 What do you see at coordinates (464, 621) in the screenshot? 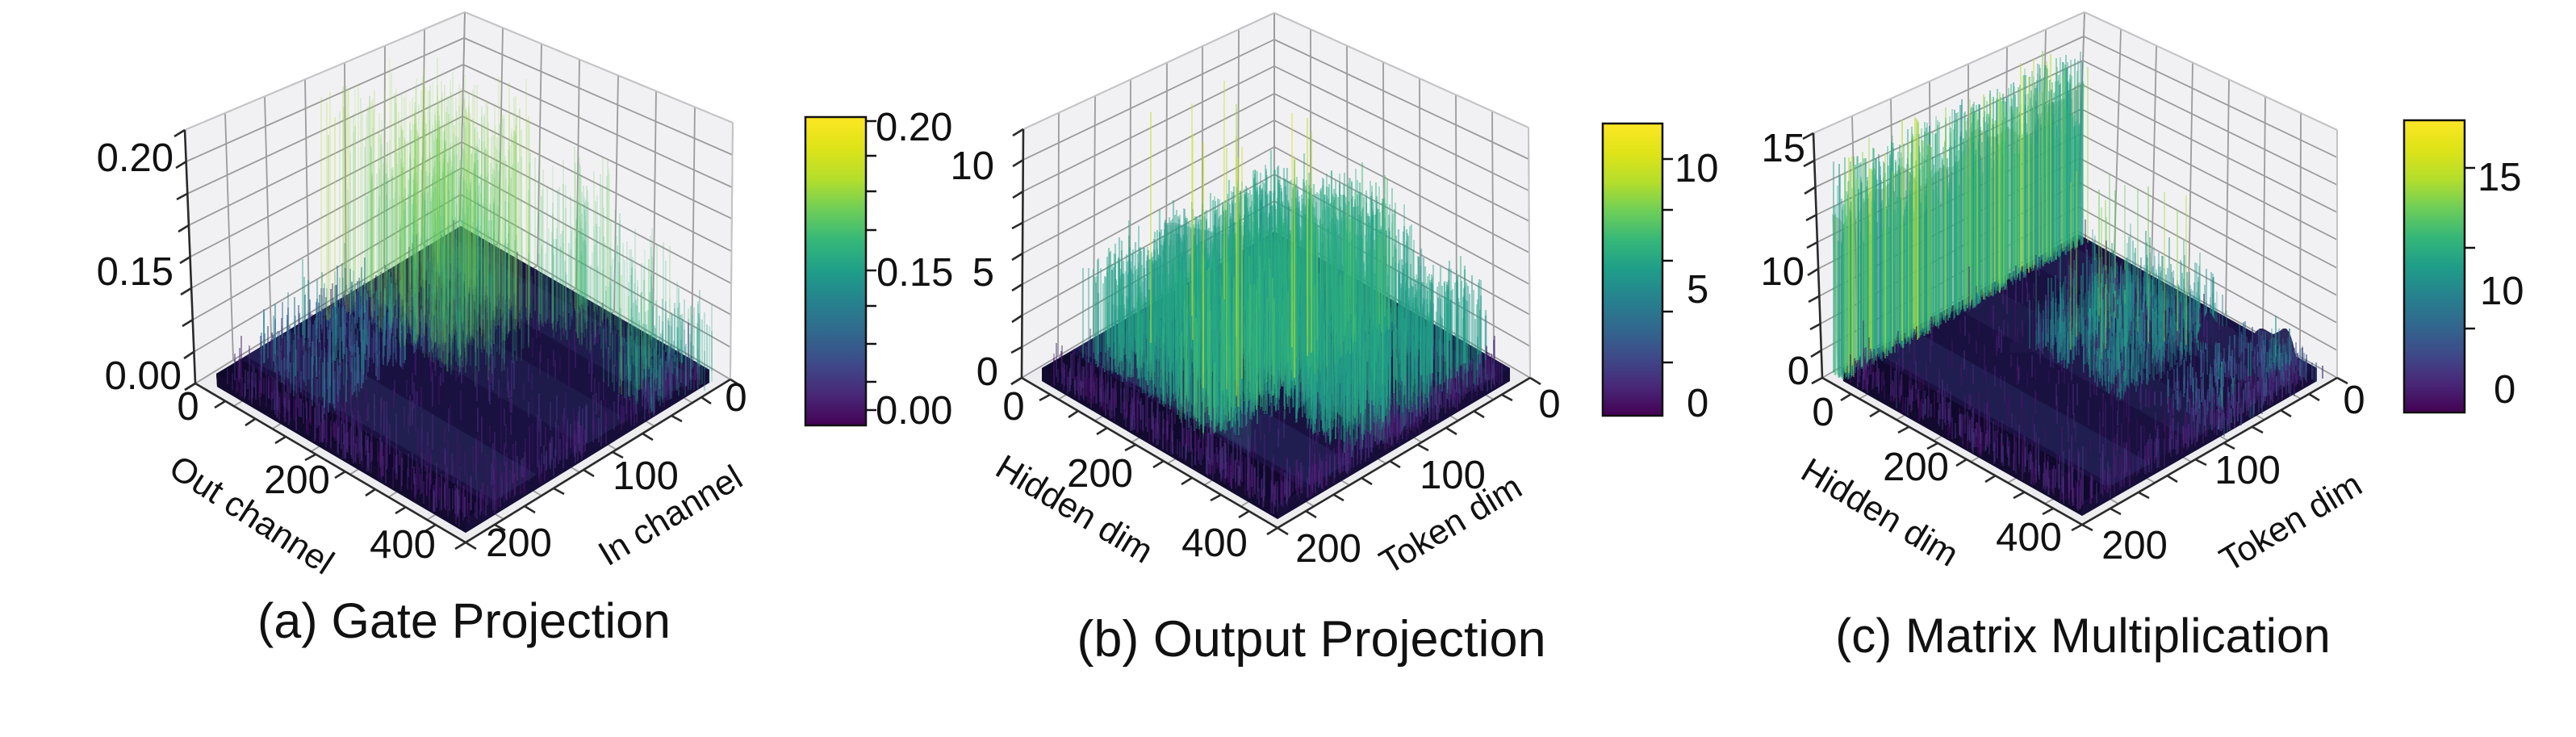
I see `svg-text: (a) Gate Projection` at bounding box center [464, 621].